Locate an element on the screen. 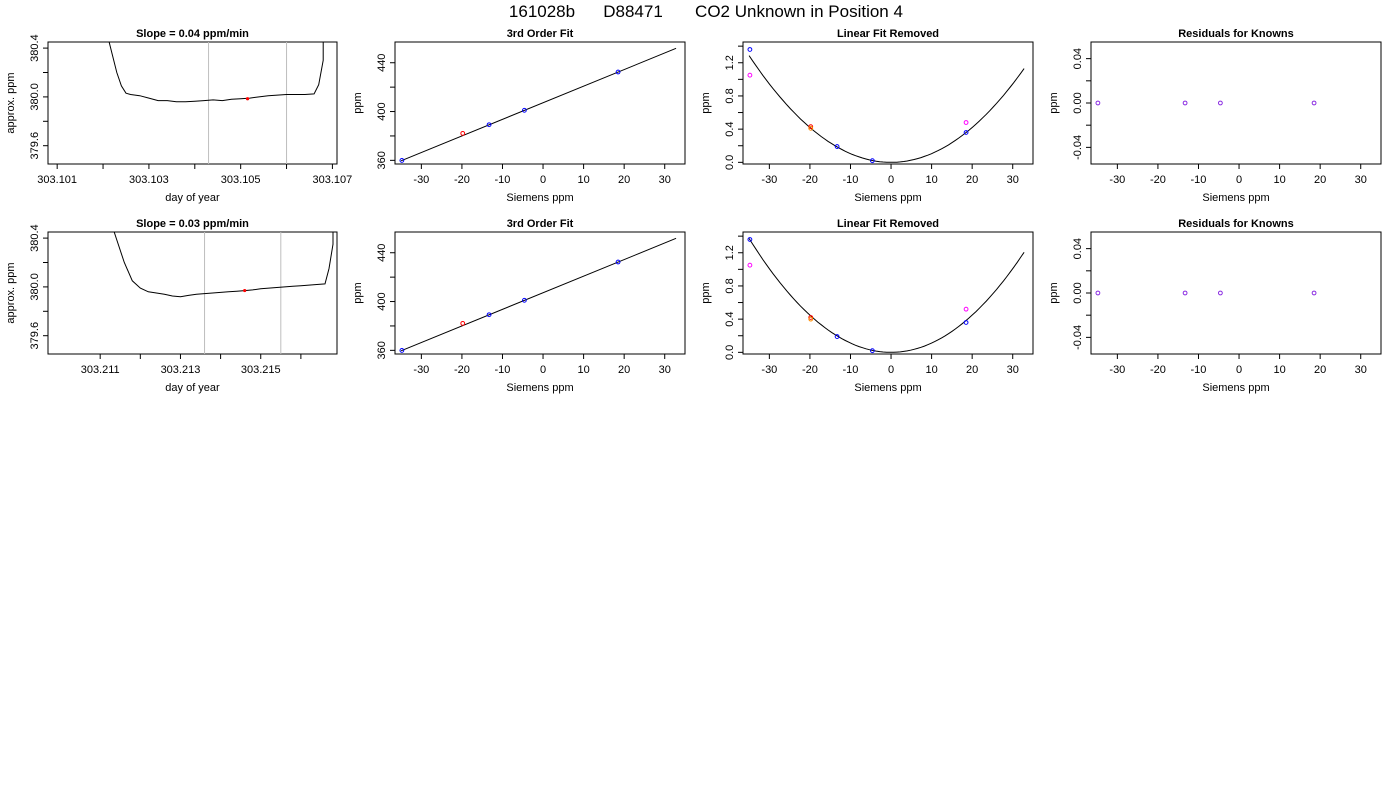 This screenshot has height=800, width=1400. known-point-magenta is located at coordinates (750, 75).